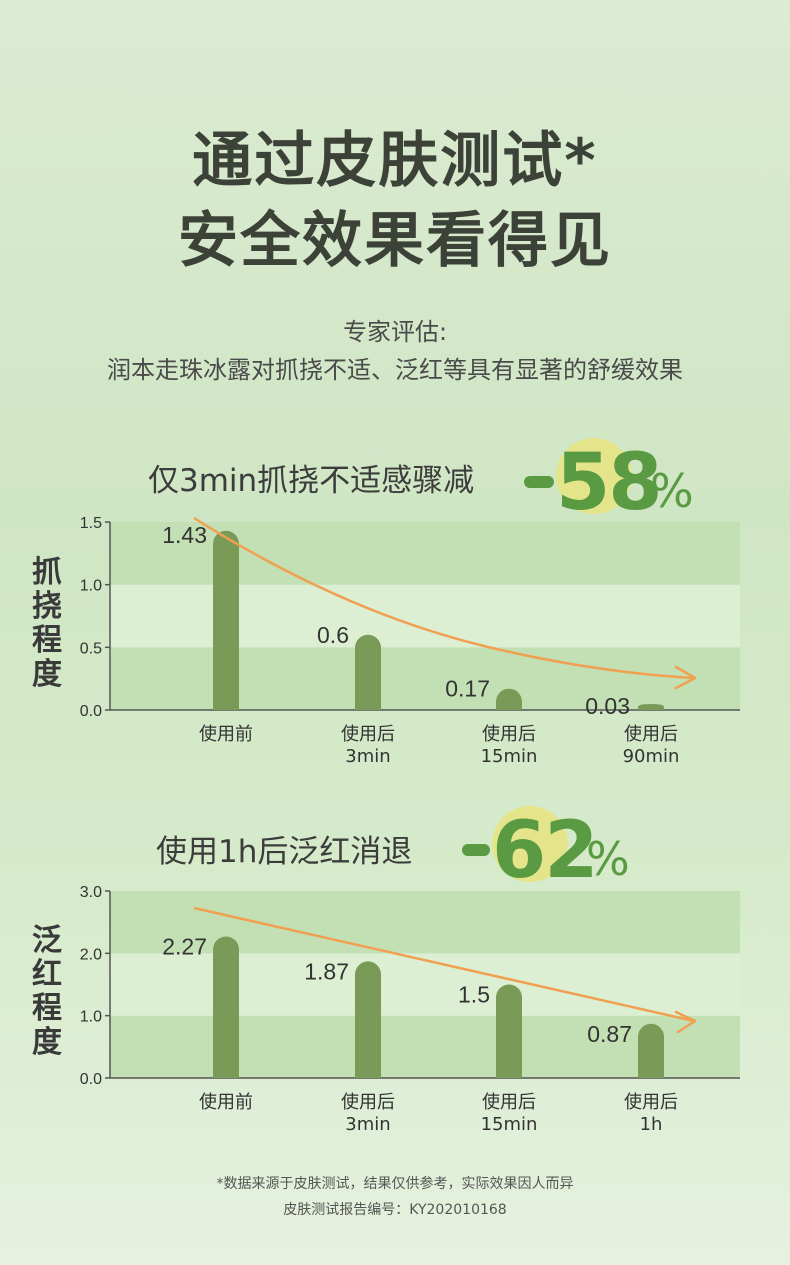 Image resolution: width=790 pixels, height=1265 pixels. What do you see at coordinates (91, 648) in the screenshot?
I see `chart1-tick-label: 0.5` at bounding box center [91, 648].